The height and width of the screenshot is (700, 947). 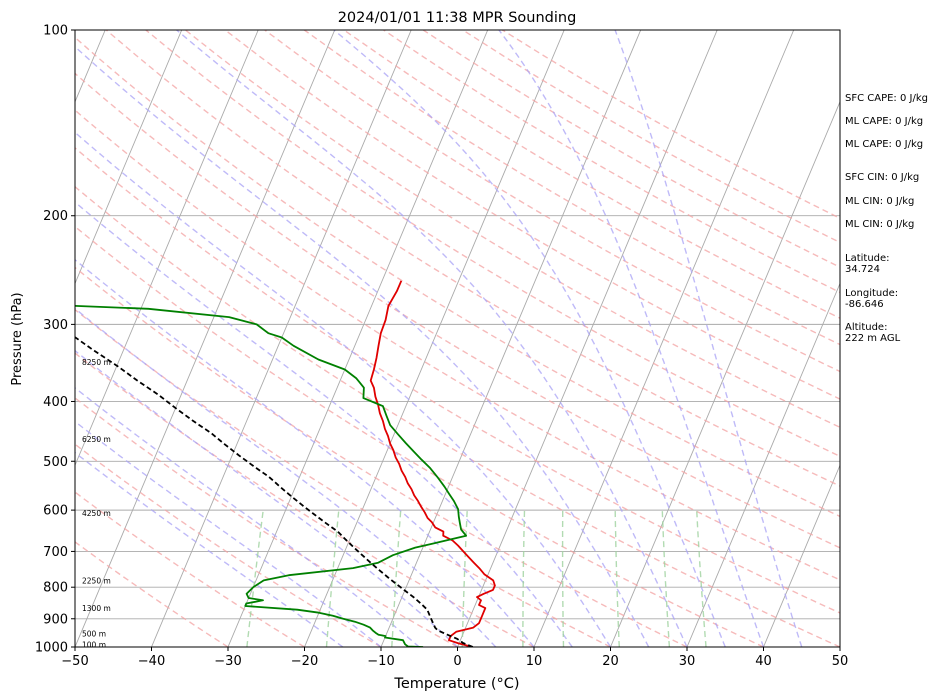 I want to click on x-tick-label: 0, so click(x=457, y=661).